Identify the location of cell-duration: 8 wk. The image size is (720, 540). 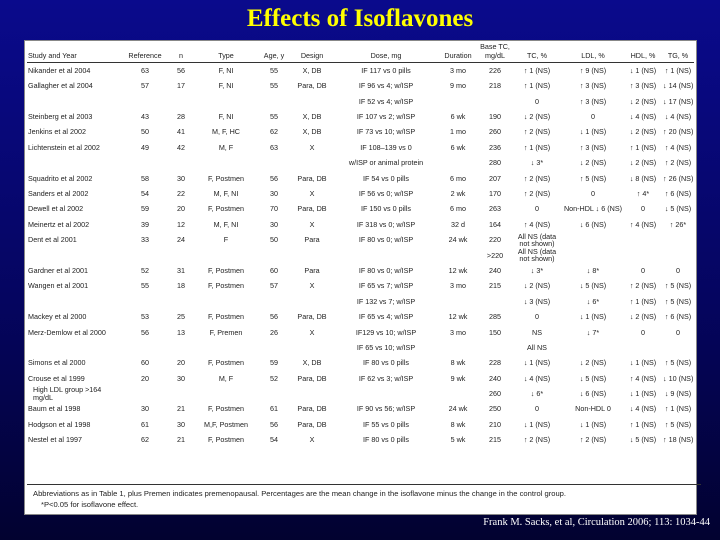
(458, 363).